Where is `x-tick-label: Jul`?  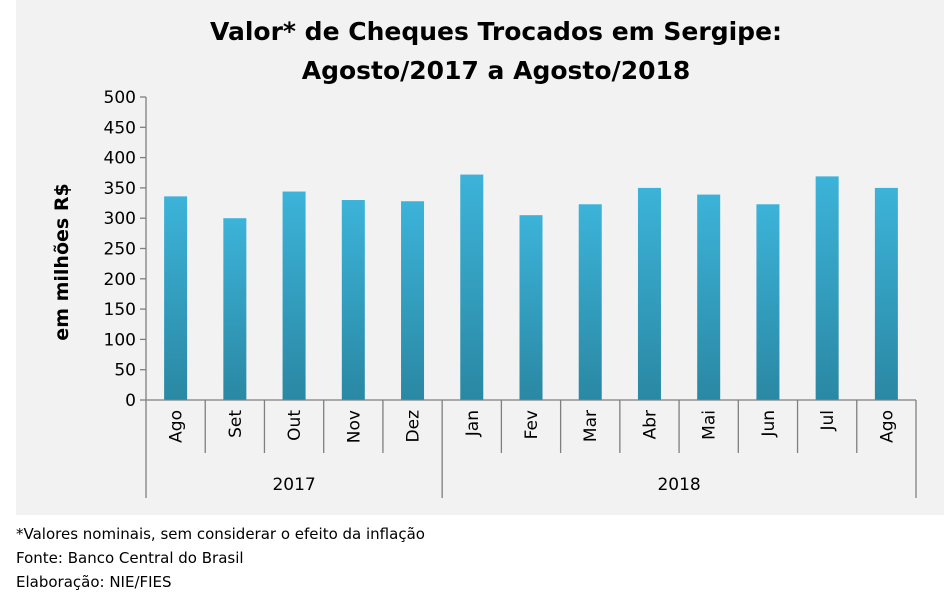 x-tick-label: Jul is located at coordinates (828, 421).